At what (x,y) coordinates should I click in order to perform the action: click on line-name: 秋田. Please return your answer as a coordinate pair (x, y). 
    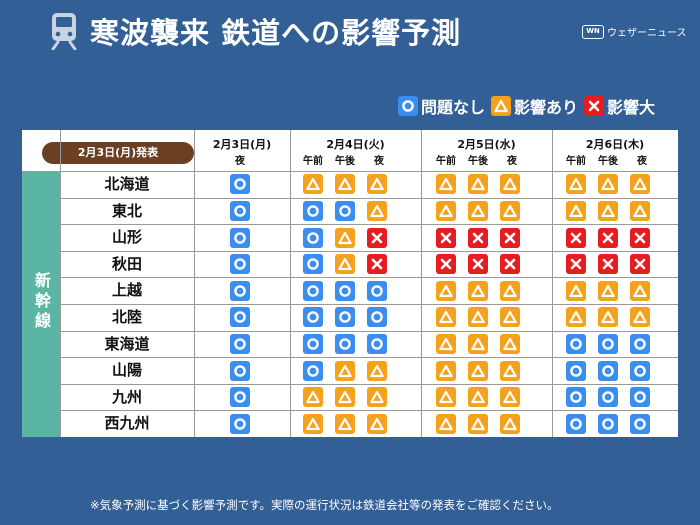
    Looking at the image, I should click on (126, 263).